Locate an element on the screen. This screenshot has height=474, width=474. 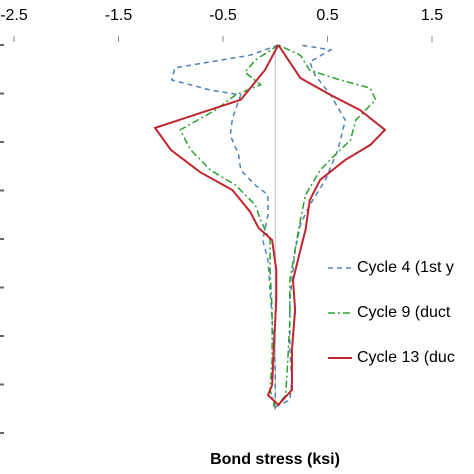
x-tick-label: -2.5 is located at coordinates (14, 15).